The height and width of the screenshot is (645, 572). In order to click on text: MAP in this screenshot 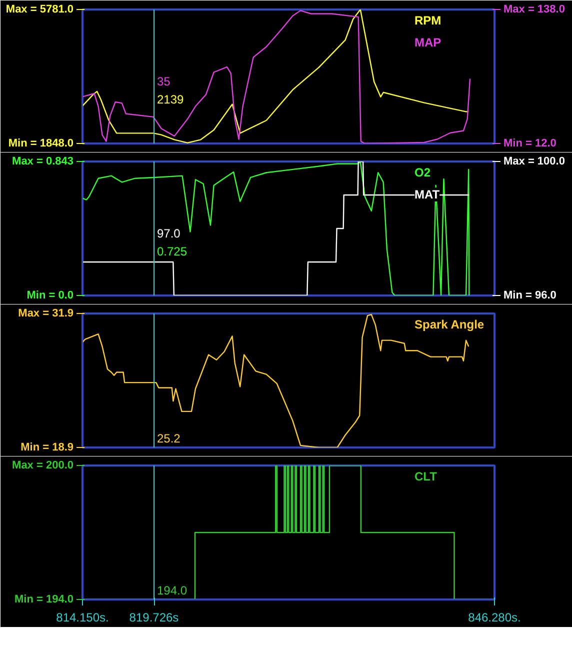, I will do `click(428, 43)`.